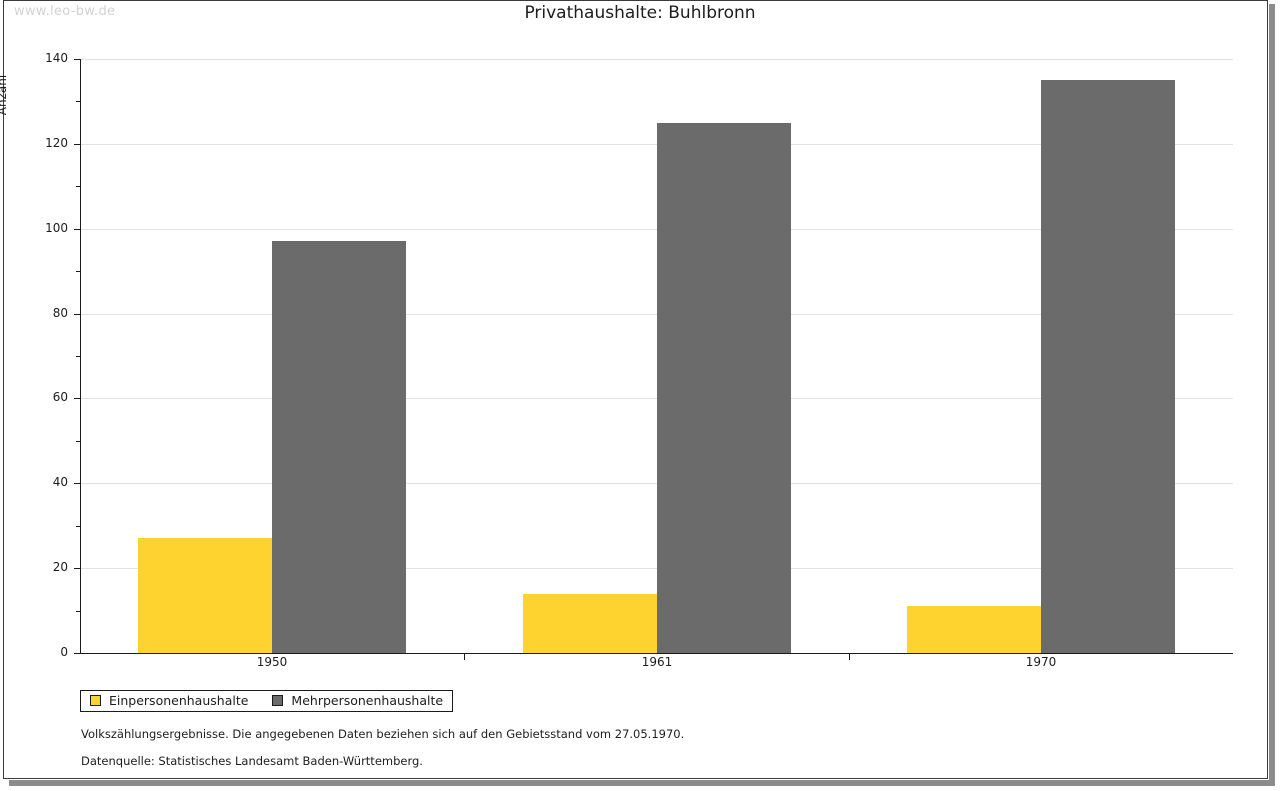  Describe the element at coordinates (974, 629) in the screenshot. I see `bar-1970-einpersonenhaushalte` at that location.